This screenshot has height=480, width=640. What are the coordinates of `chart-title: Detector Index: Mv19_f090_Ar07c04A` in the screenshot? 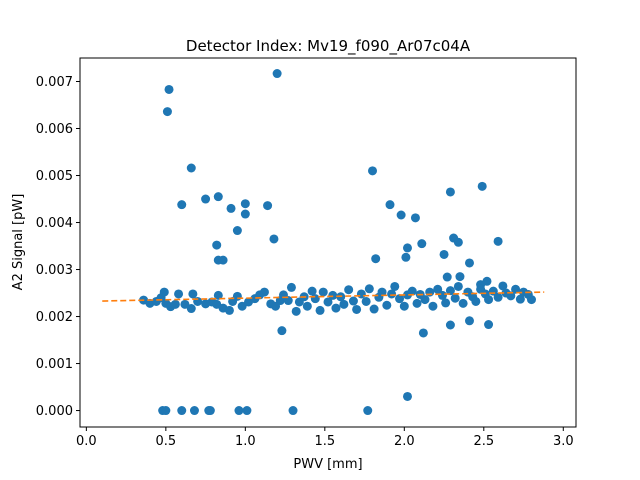 It's located at (328, 46).